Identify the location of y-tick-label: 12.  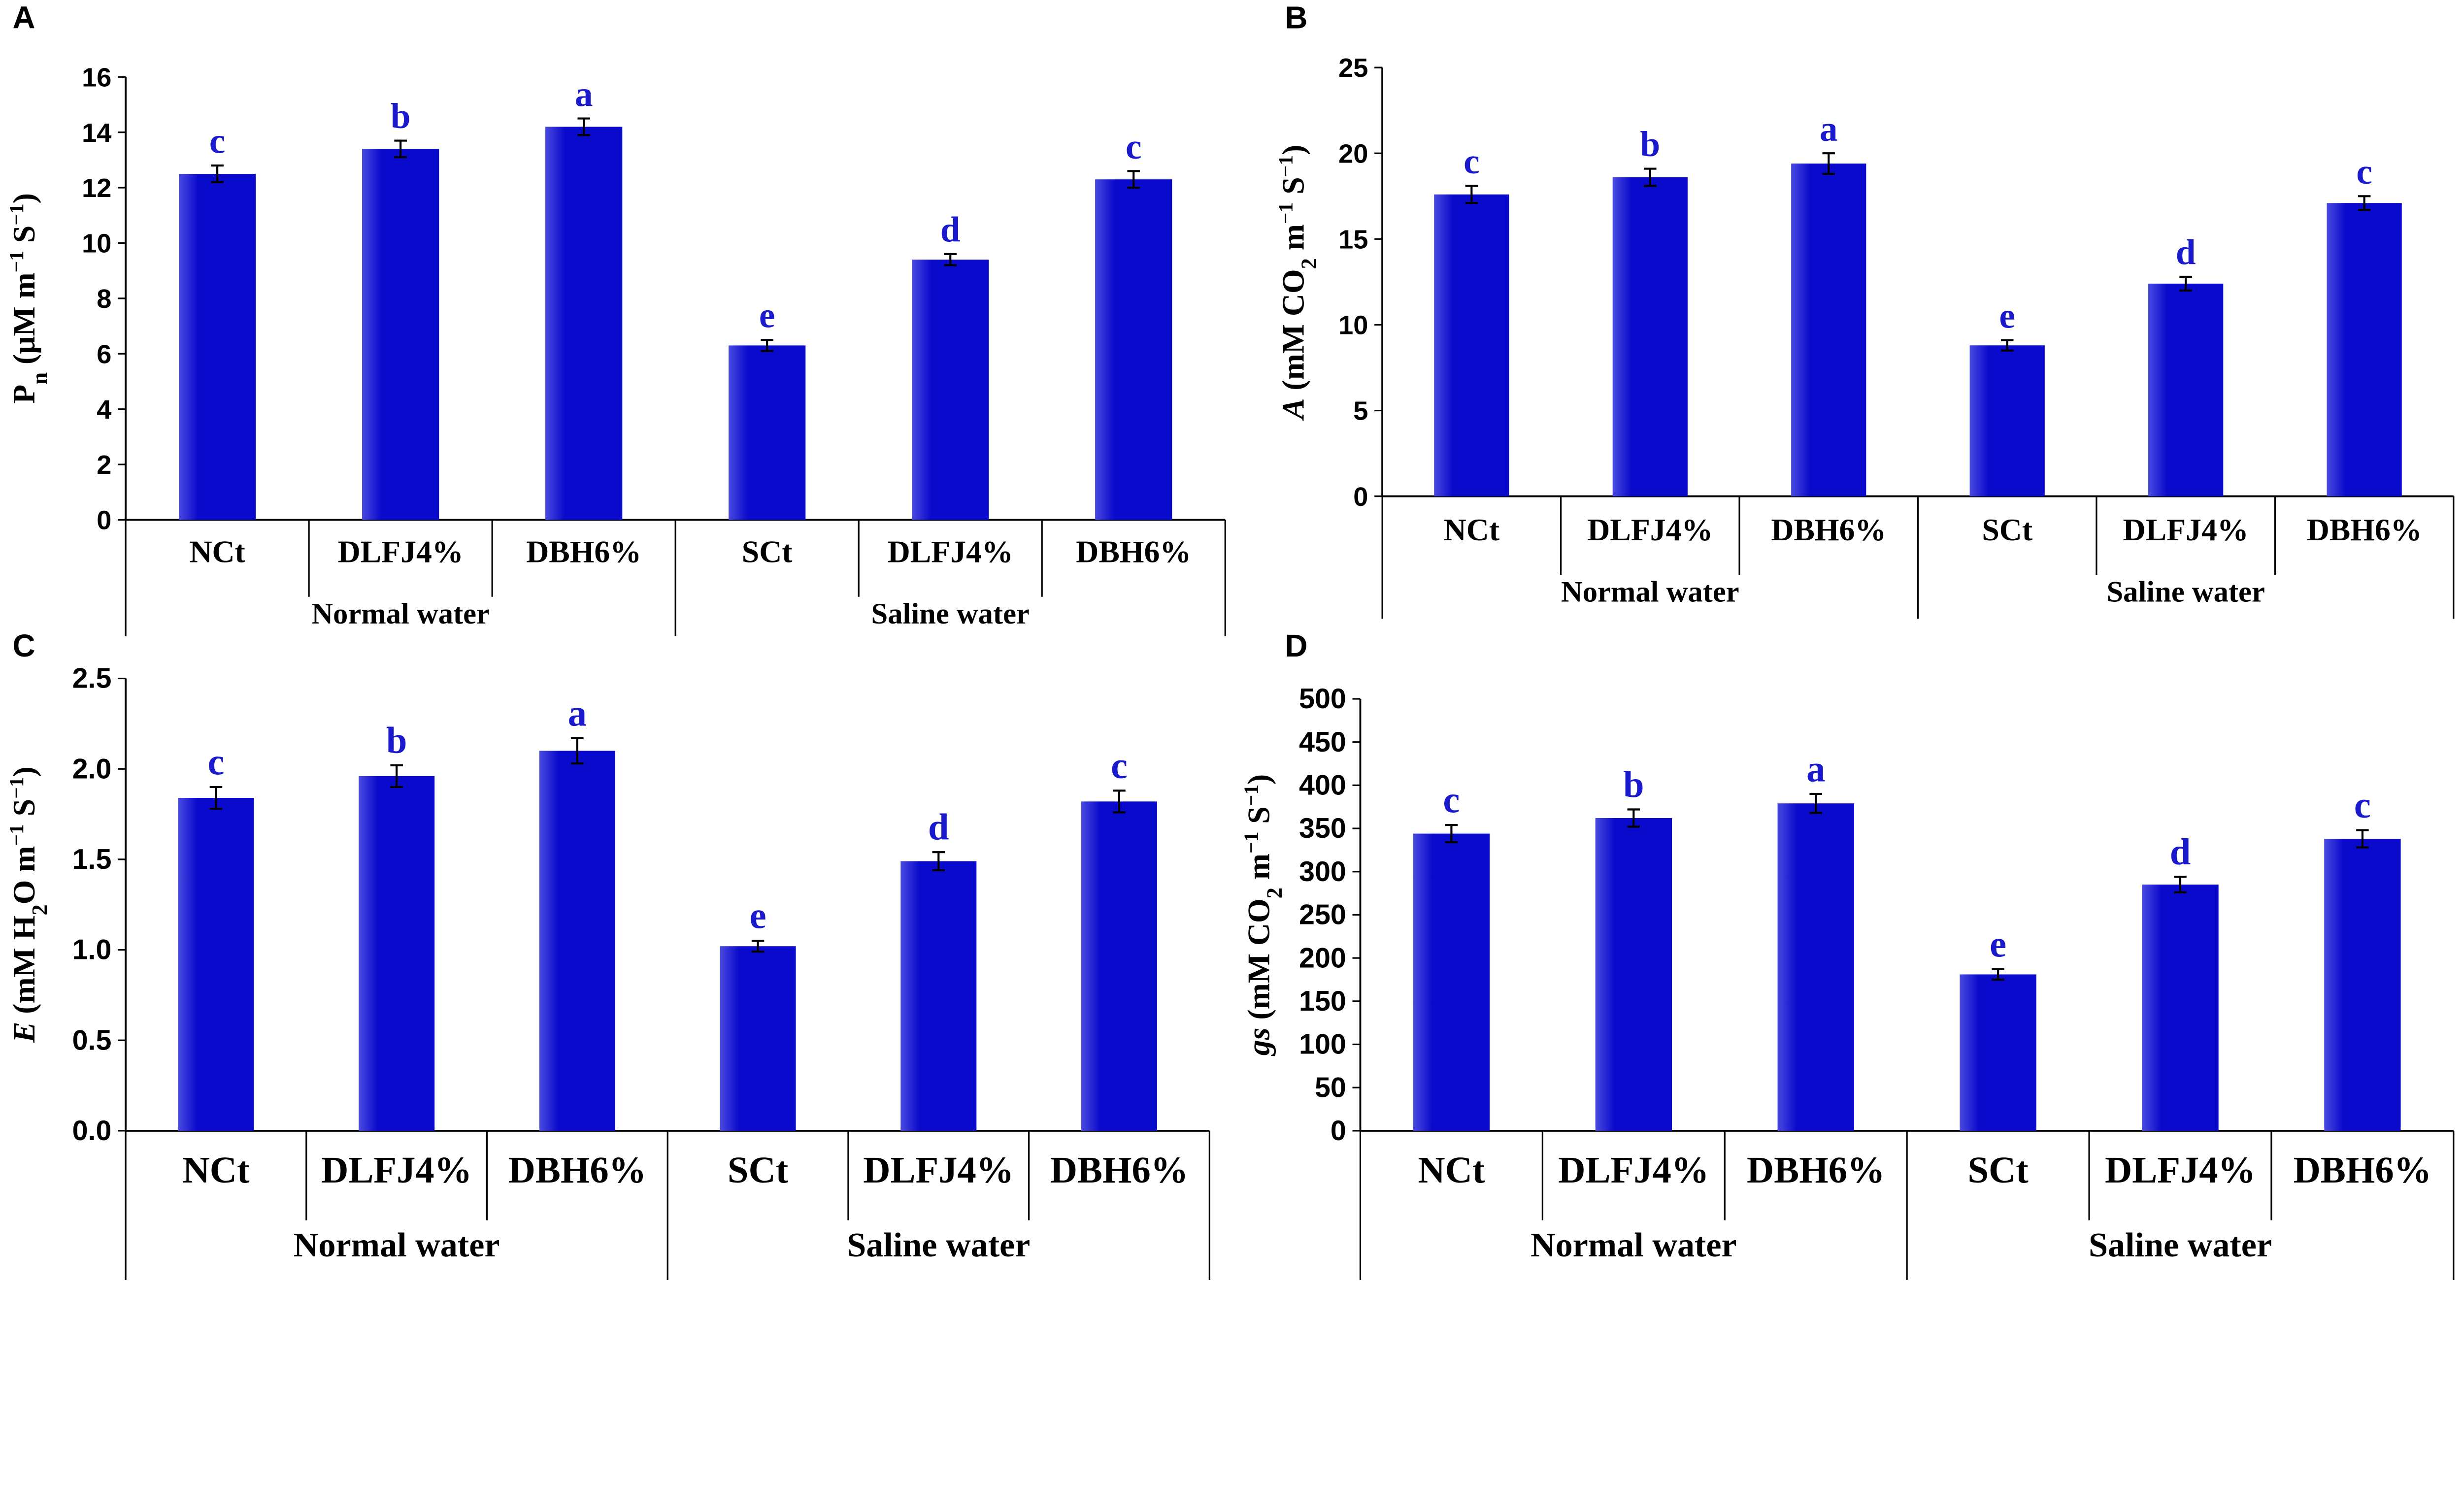
(96, 188).